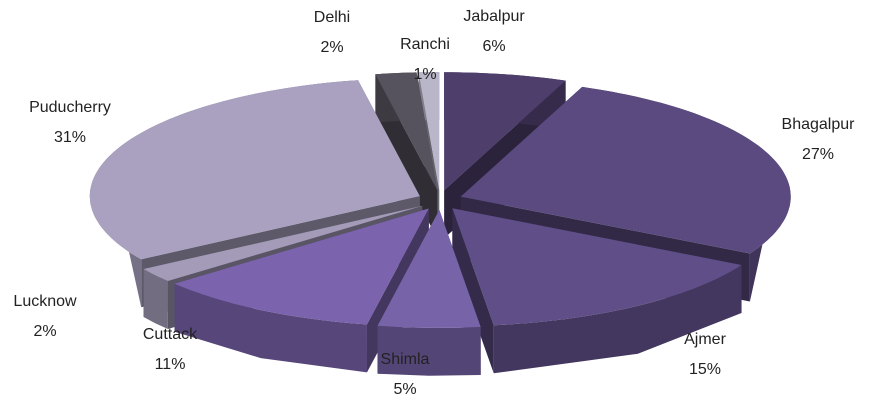  What do you see at coordinates (818, 154) in the screenshot?
I see `slice-value-label: 27%` at bounding box center [818, 154].